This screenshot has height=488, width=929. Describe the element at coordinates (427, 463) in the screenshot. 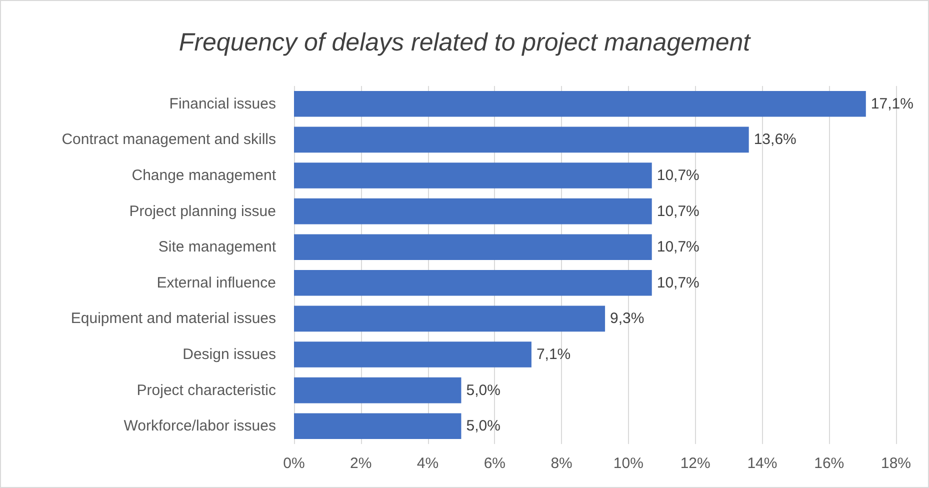

I see `x-tick-label: 4%` at that location.